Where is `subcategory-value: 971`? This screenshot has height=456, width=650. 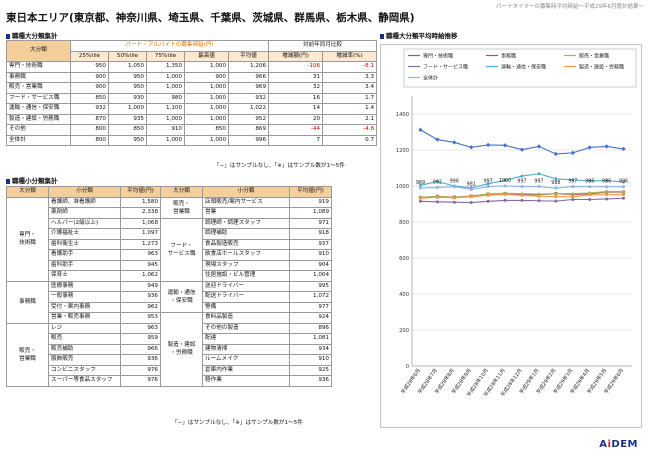 subcategory-value: 971 is located at coordinates (310, 223).